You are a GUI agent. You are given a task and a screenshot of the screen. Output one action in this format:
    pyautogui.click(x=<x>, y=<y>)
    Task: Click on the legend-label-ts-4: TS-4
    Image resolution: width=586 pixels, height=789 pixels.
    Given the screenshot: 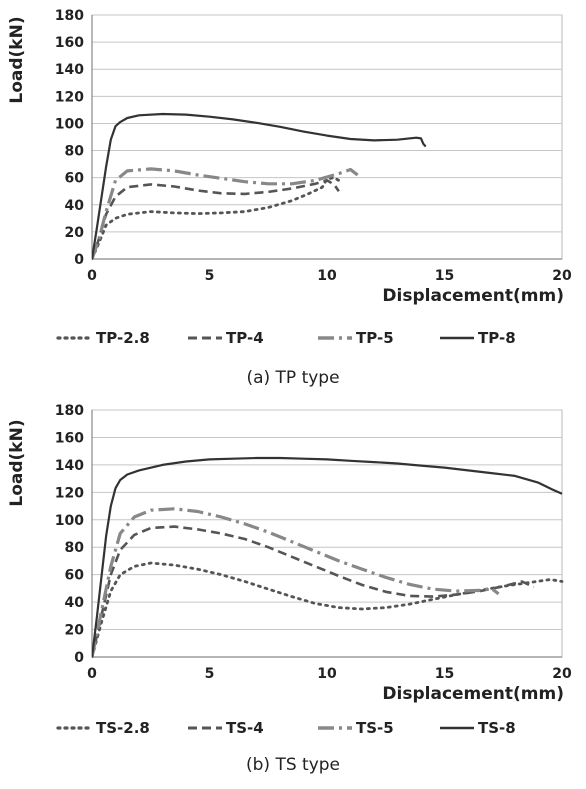 What is the action you would take?
    pyautogui.click(x=245, y=728)
    